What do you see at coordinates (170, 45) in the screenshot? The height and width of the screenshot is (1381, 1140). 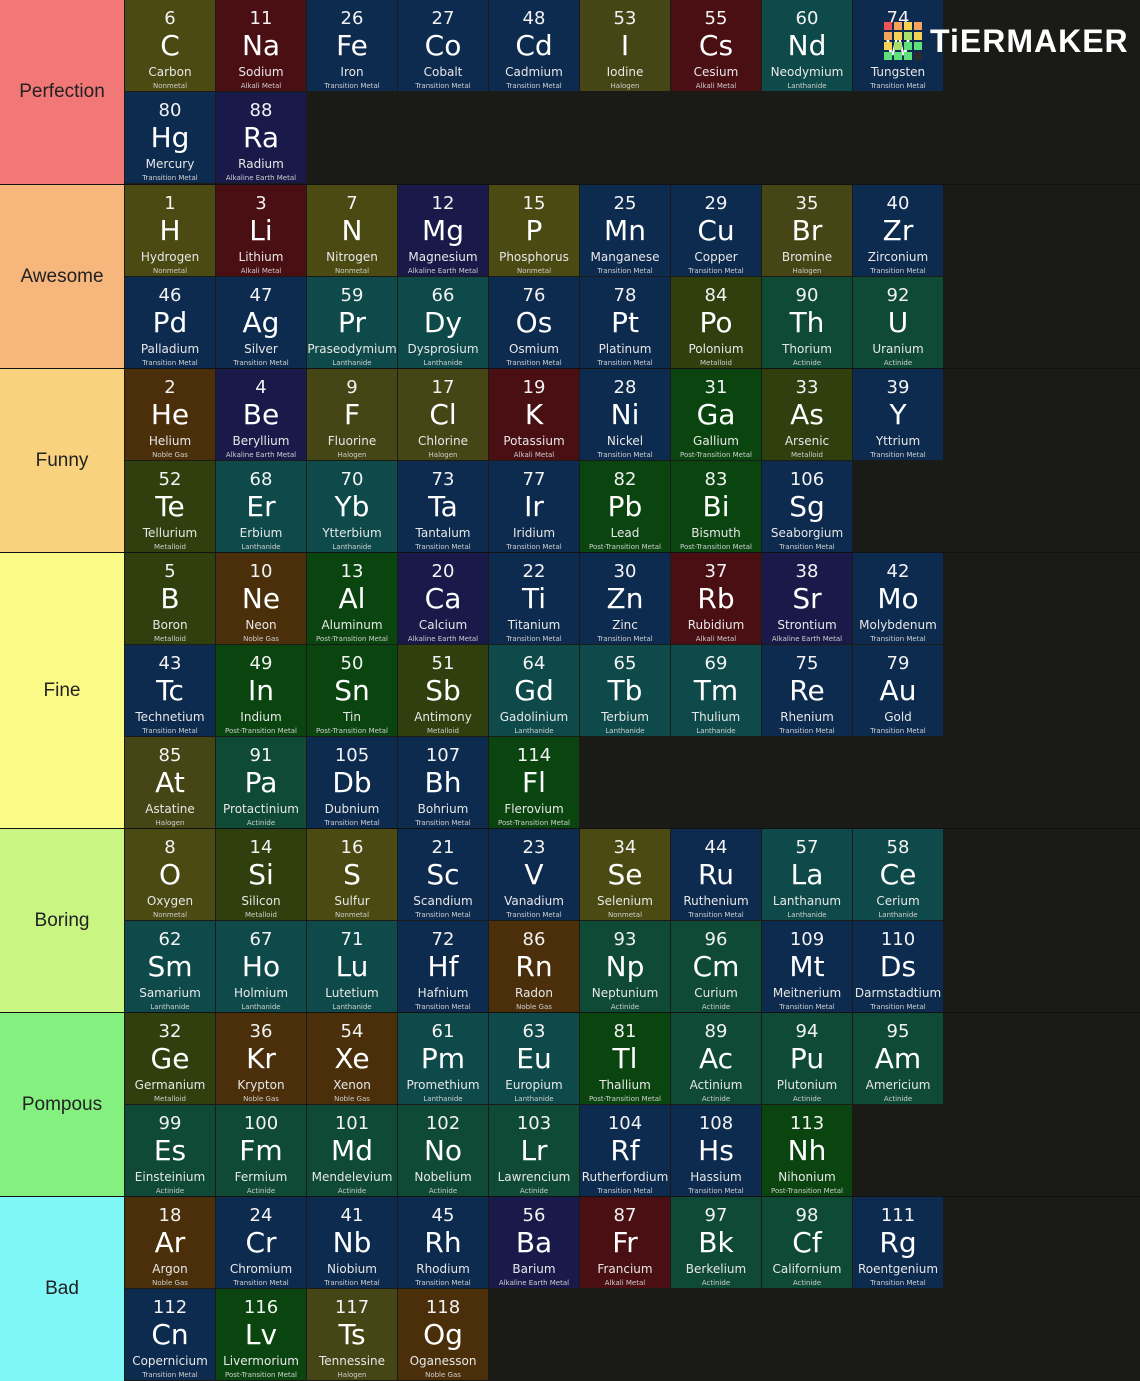 I see `element-tile-carbon: 6 C Carbon Nonmetal` at bounding box center [170, 45].